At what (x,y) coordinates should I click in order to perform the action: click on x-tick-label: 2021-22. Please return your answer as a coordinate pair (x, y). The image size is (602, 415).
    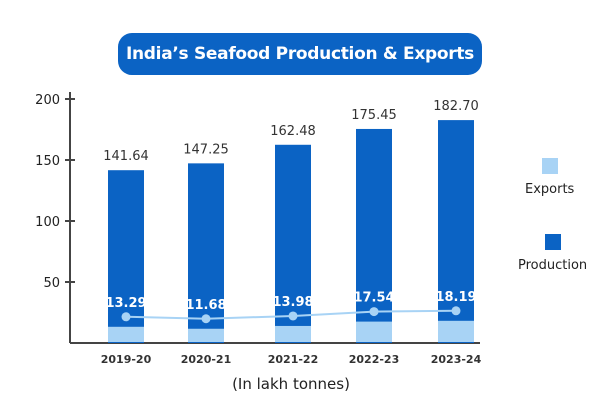
    Looking at the image, I should click on (293, 359).